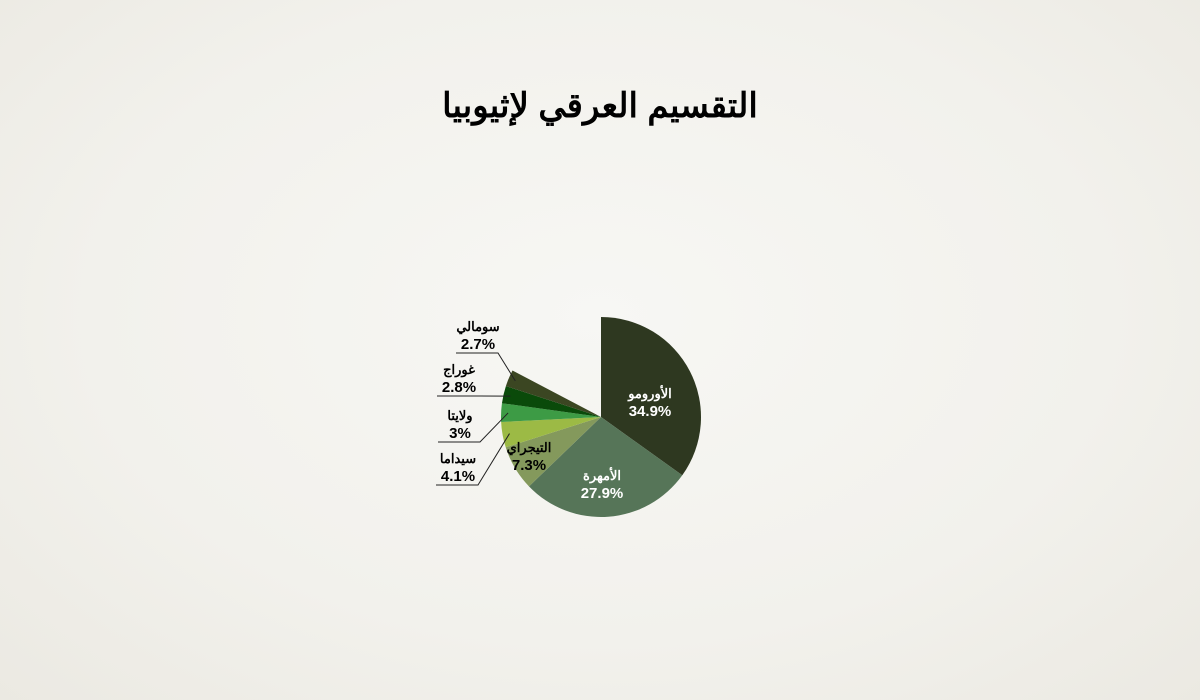 This screenshot has width=1200, height=700. Describe the element at coordinates (459, 387) in the screenshot. I see `slice-value-label: 2.8%` at that location.